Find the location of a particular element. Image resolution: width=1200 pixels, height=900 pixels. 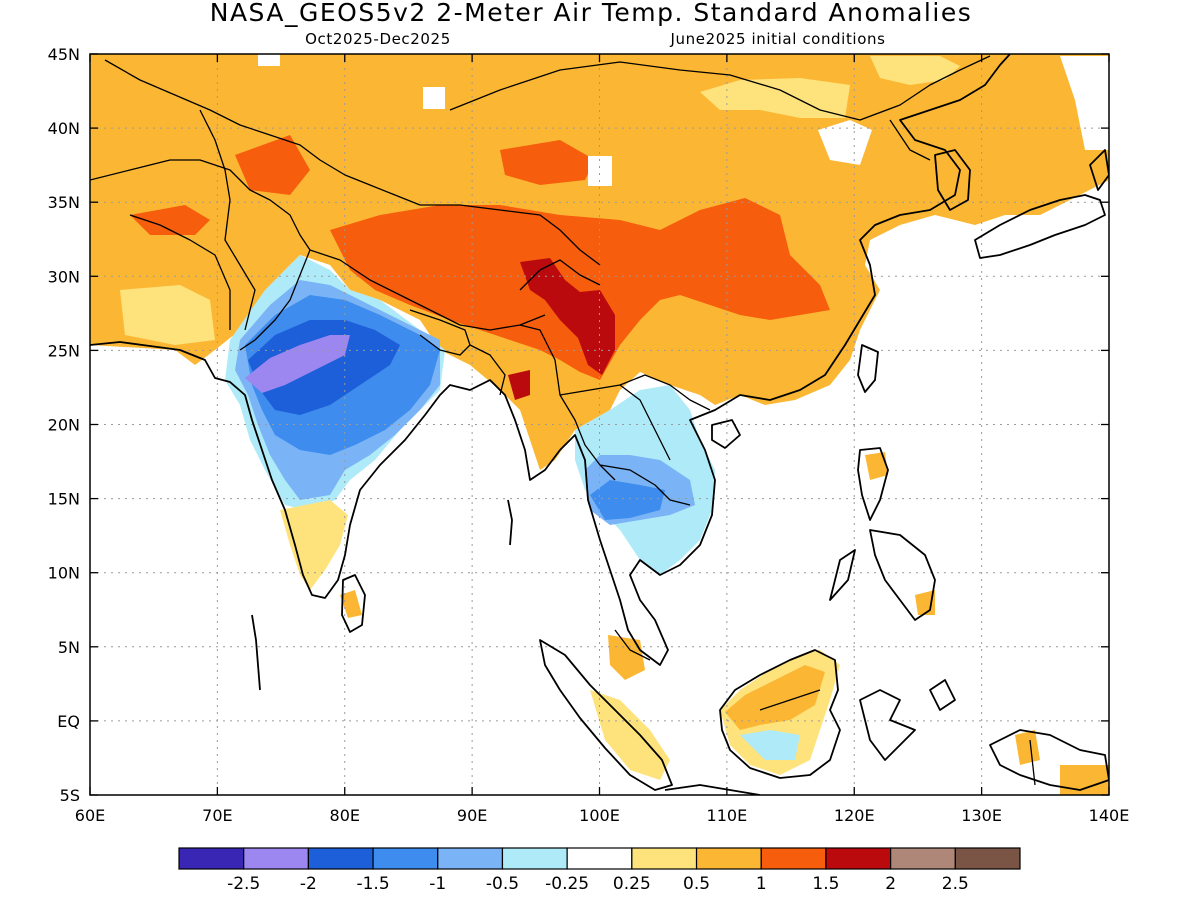

weak-warm-patch-ne is located at coordinates (915, 70).